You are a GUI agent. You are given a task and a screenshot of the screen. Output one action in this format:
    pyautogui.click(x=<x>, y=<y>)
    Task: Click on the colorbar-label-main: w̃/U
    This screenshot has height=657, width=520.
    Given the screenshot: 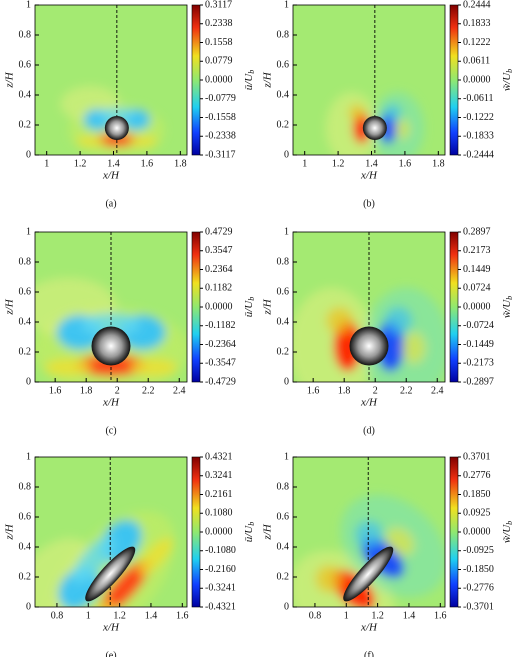 What is the action you would take?
    pyautogui.click(x=507, y=533)
    